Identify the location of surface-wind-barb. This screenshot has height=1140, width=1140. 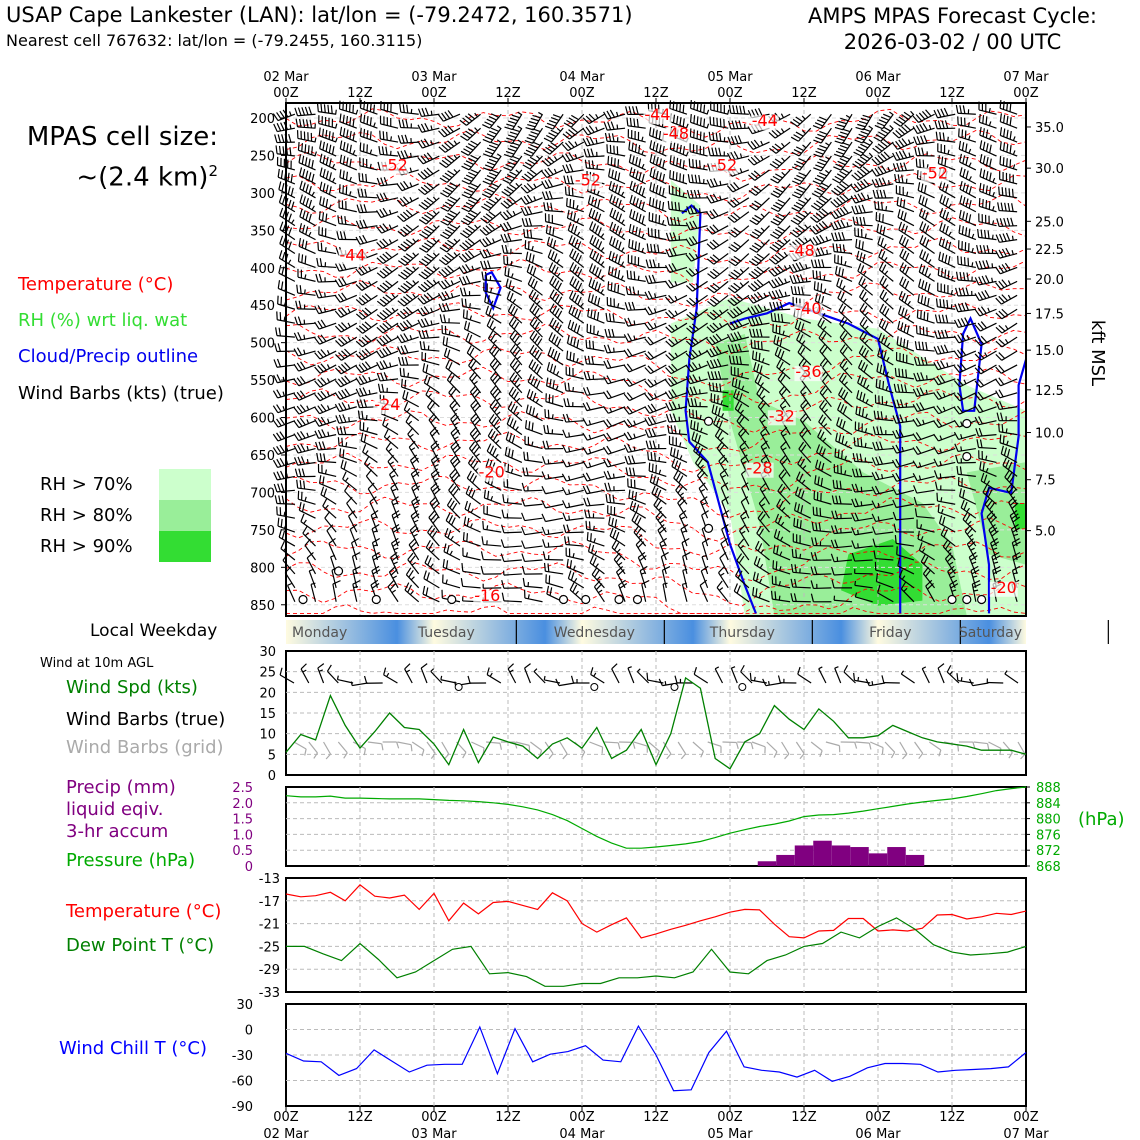
(925, 675).